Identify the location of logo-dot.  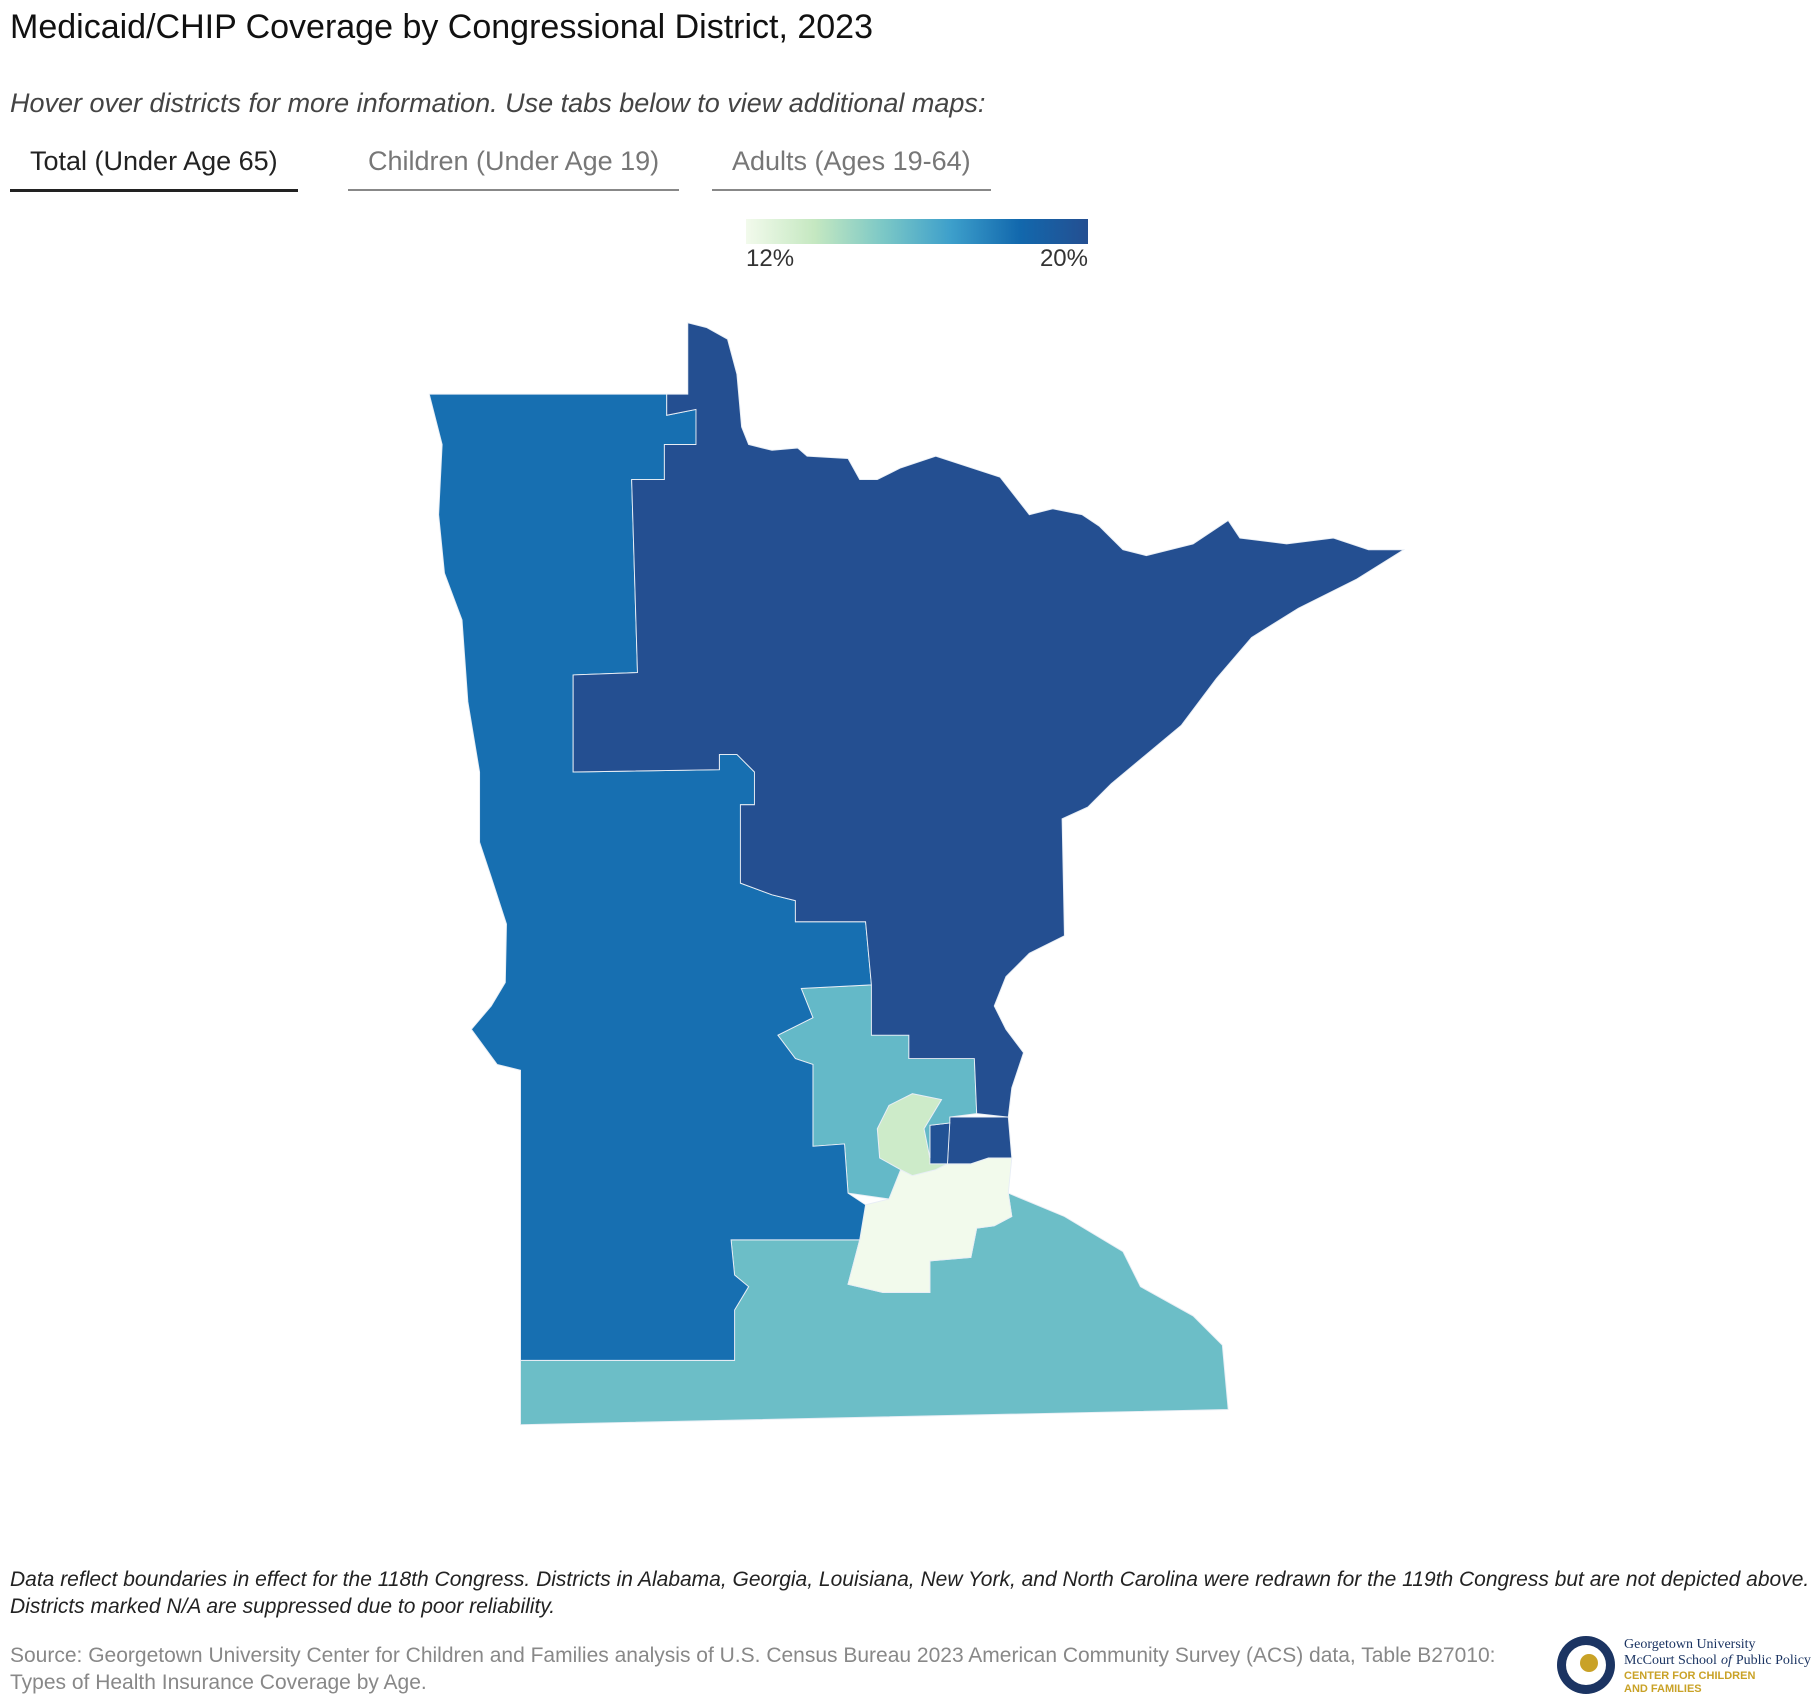
(1589, 1663).